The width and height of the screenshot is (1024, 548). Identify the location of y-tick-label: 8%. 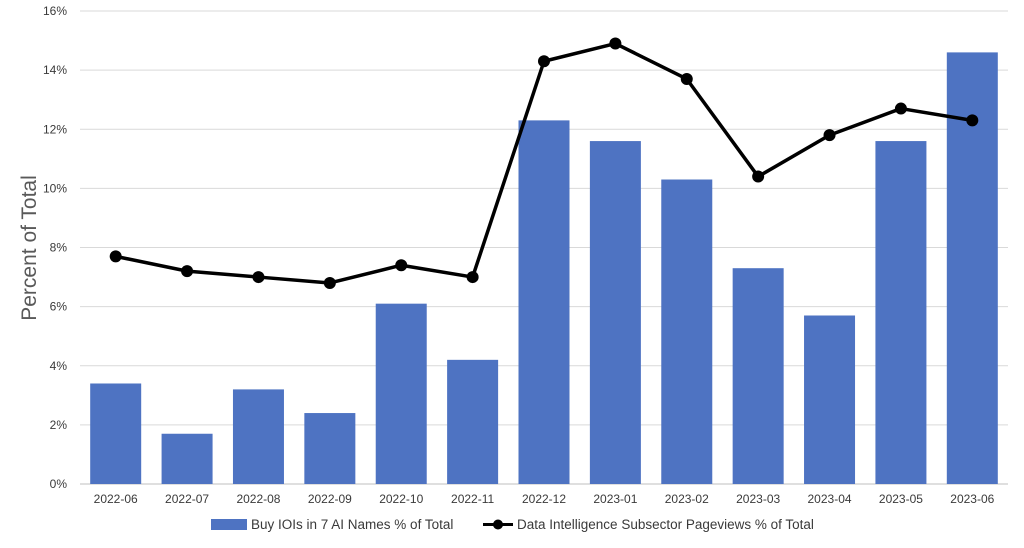
(59, 248).